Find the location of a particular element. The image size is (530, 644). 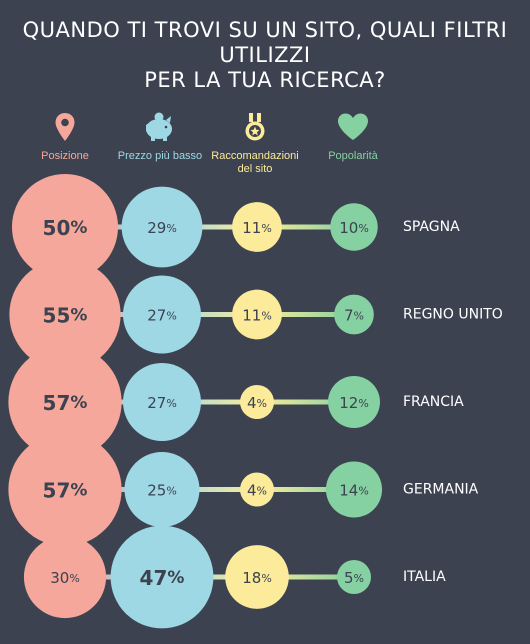

legend-label-posizione: Posizione is located at coordinates (65, 156).